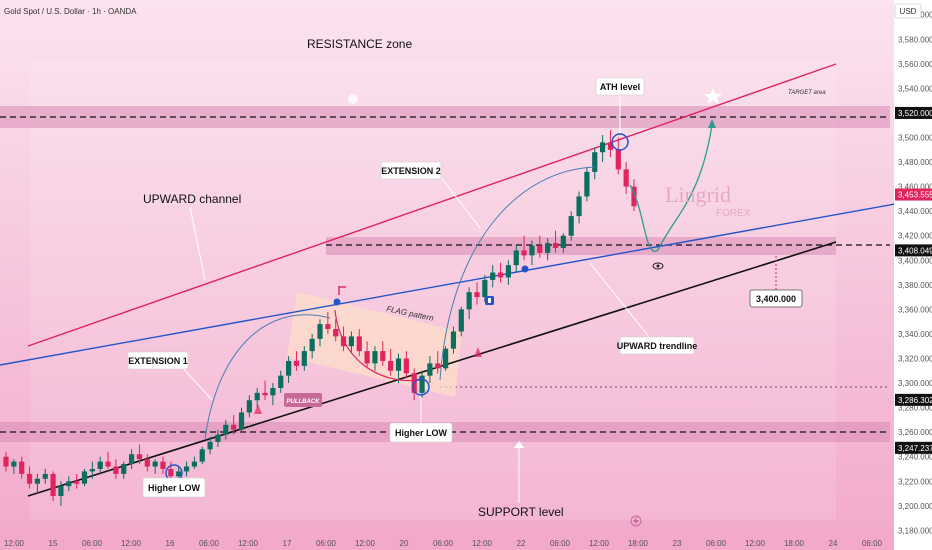 The width and height of the screenshot is (932, 550). What do you see at coordinates (353, 99) in the screenshot?
I see `dividend-icon` at bounding box center [353, 99].